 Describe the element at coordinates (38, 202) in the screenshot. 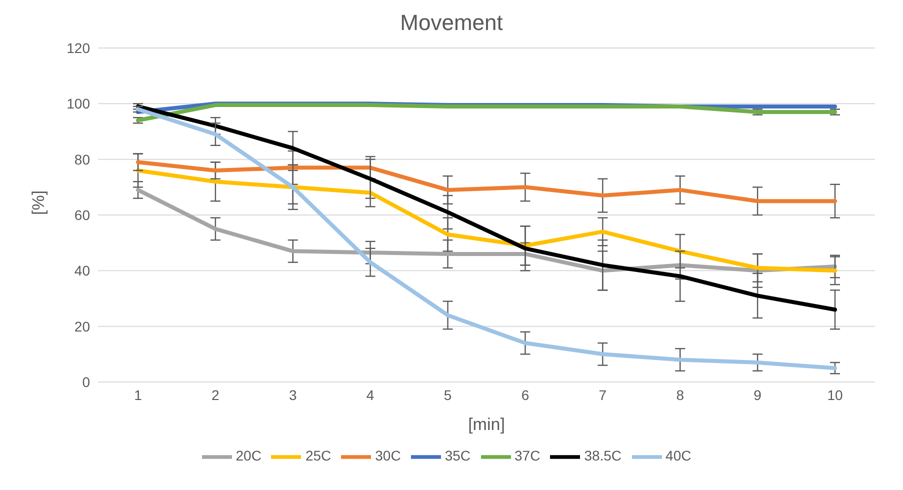

I see `y-axis-title: [%]` at that location.